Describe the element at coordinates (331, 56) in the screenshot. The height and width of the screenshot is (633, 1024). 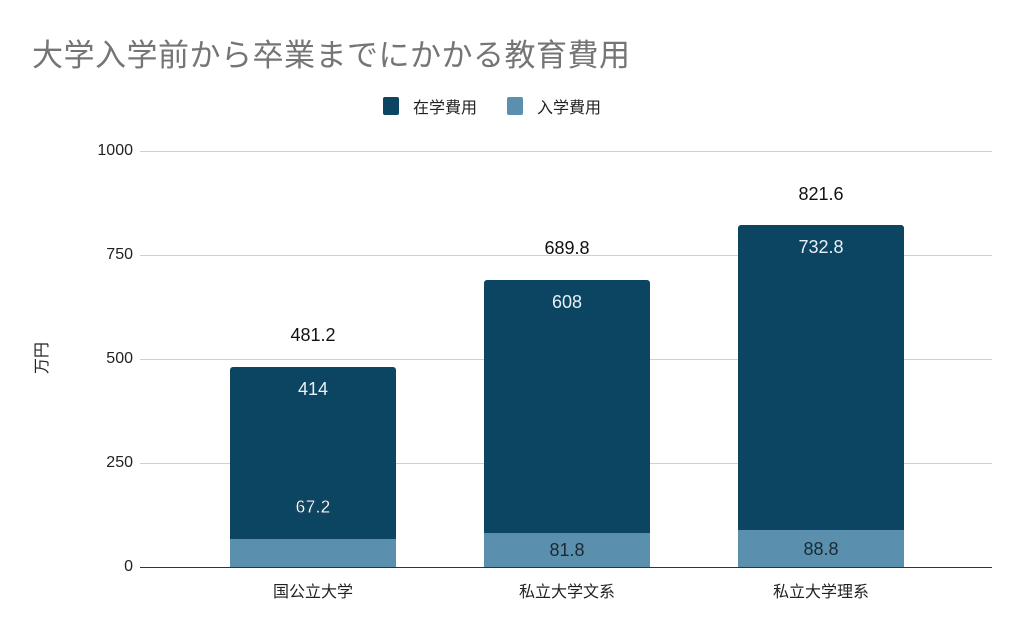
I see `chart-title: 大学入学前から卒業までにかかる教育費用` at that location.